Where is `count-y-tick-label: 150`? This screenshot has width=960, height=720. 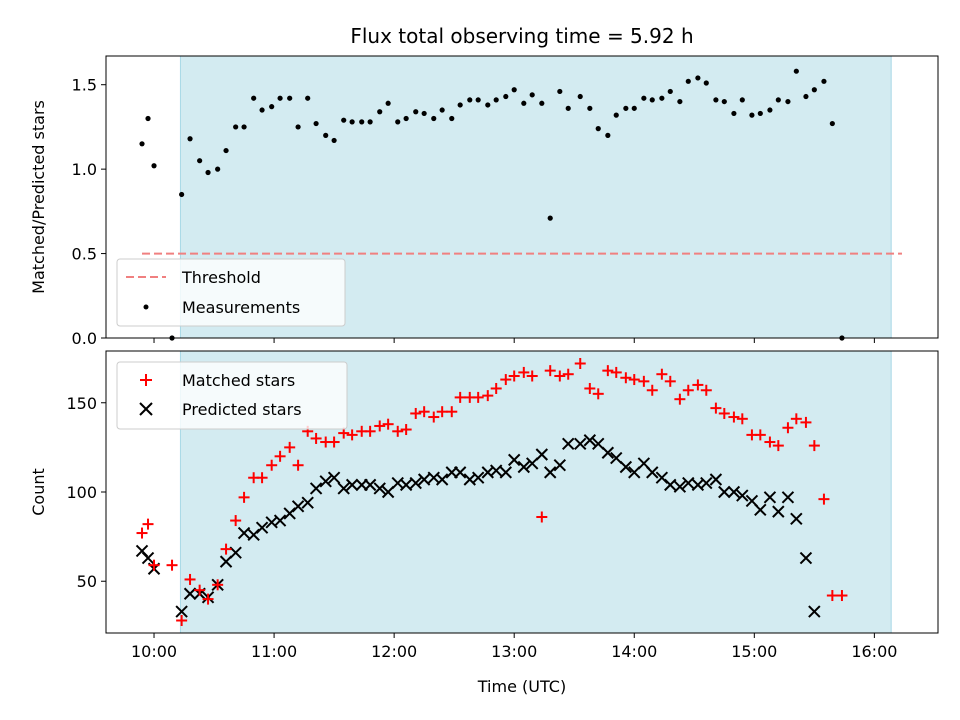 count-y-tick-label: 150 is located at coordinates (81, 403).